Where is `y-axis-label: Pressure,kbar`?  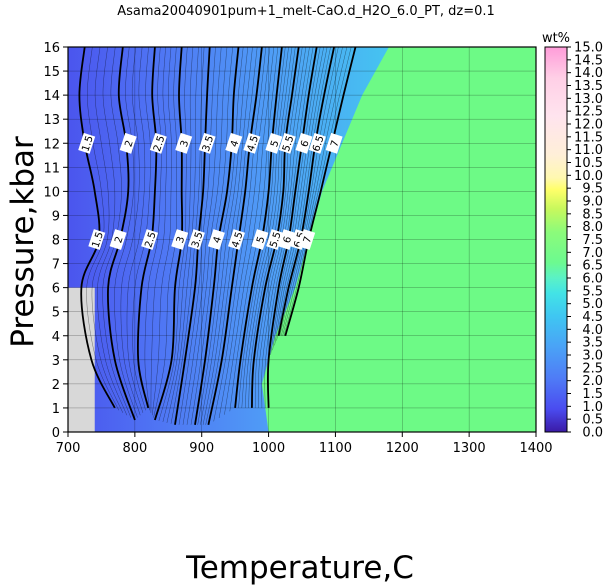
y-axis-label: Pressure,kbar is located at coordinates (23, 242).